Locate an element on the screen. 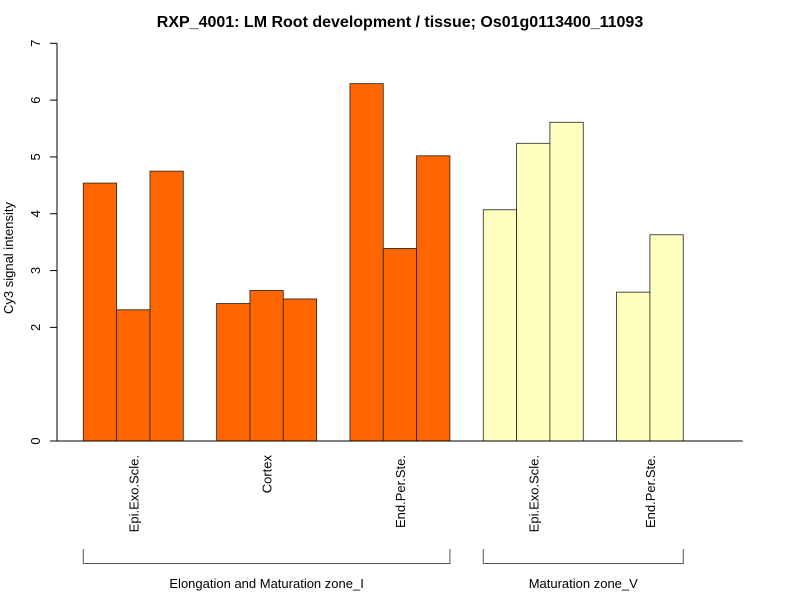 The width and height of the screenshot is (800, 600). group-label: Maturation zone_V is located at coordinates (583, 583).